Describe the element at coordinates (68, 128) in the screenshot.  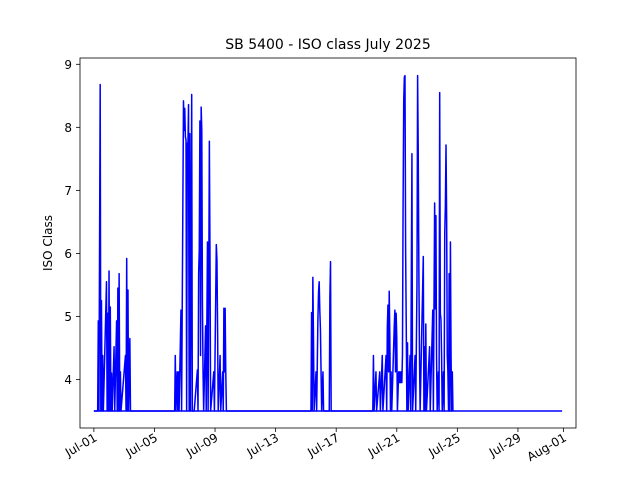
I see `y-tick-label: 8` at that location.